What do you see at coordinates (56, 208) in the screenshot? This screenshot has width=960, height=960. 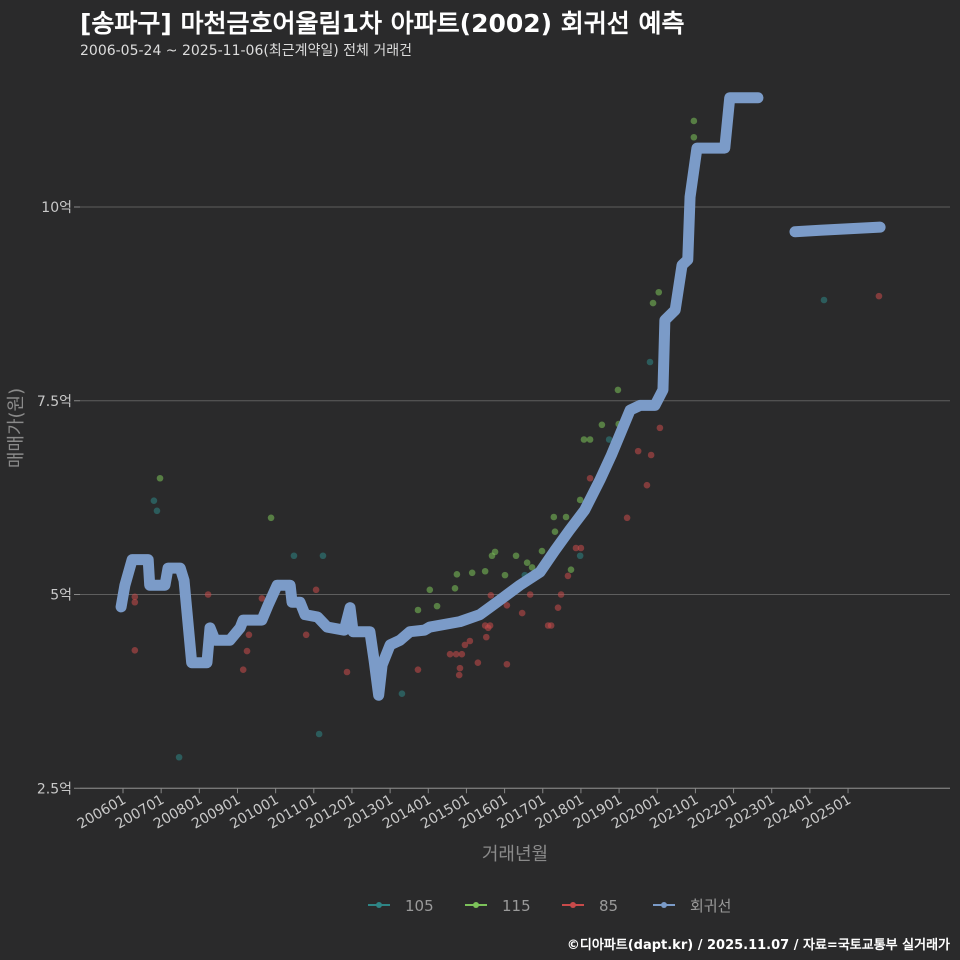 I see `y-tick-label: 10억` at bounding box center [56, 208].